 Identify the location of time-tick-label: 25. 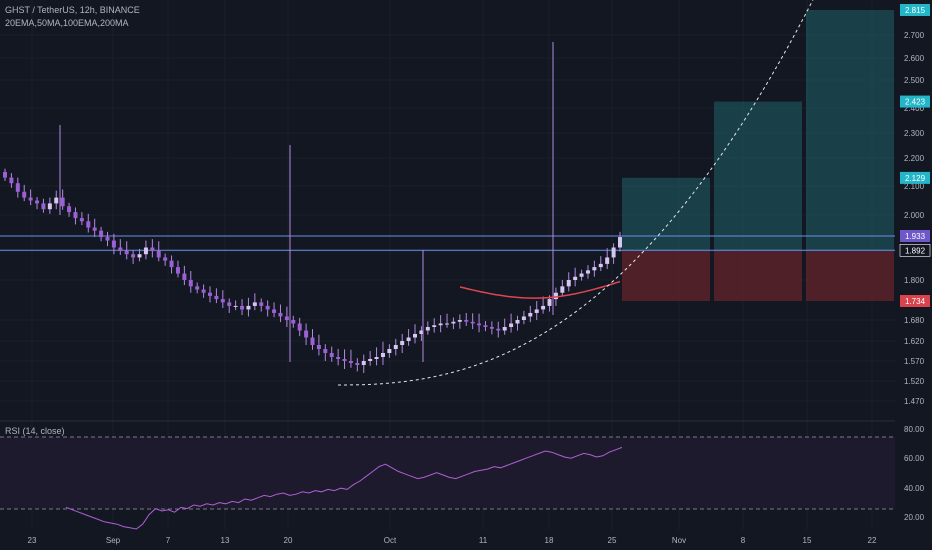
(612, 540).